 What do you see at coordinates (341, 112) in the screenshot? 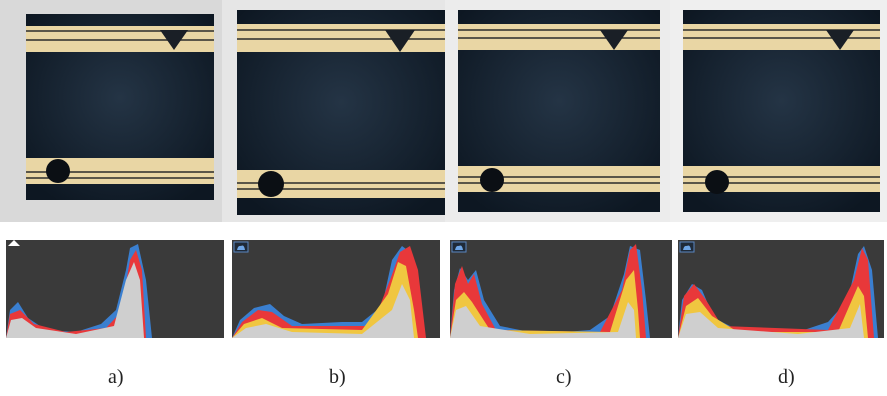
I see `specimen-photo-b` at bounding box center [341, 112].